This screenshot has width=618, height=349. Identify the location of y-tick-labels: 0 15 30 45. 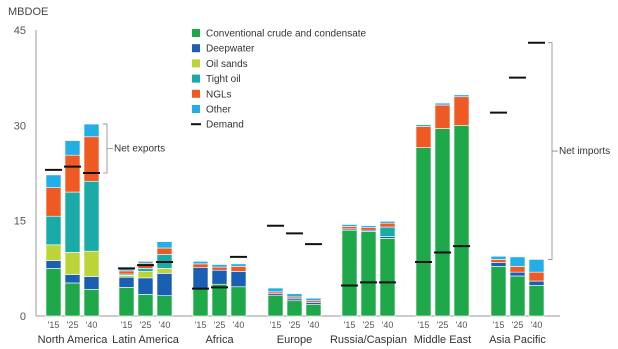
(20, 174).